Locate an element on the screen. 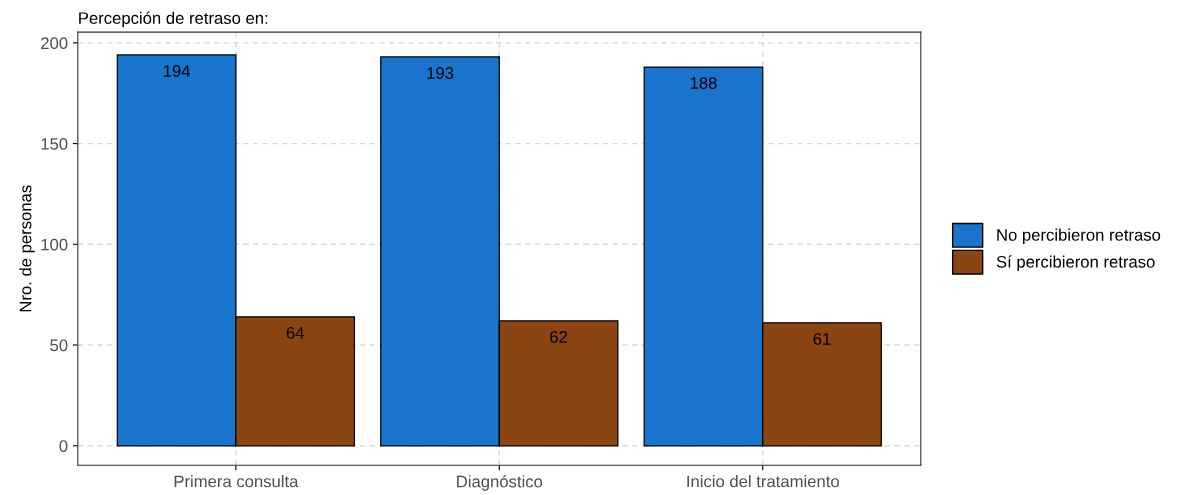 Image resolution: width=1179 pixels, height=495 pixels. y-tick-label: 50 is located at coordinates (59, 345).